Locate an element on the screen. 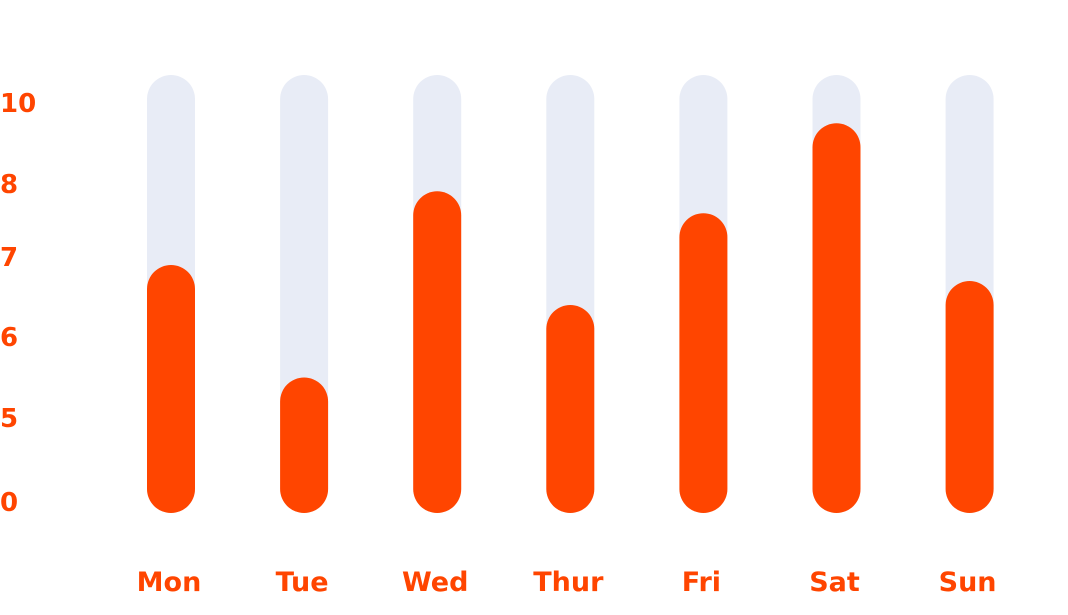 The width and height of the screenshot is (1068, 615). bar-sat is located at coordinates (836, 318).